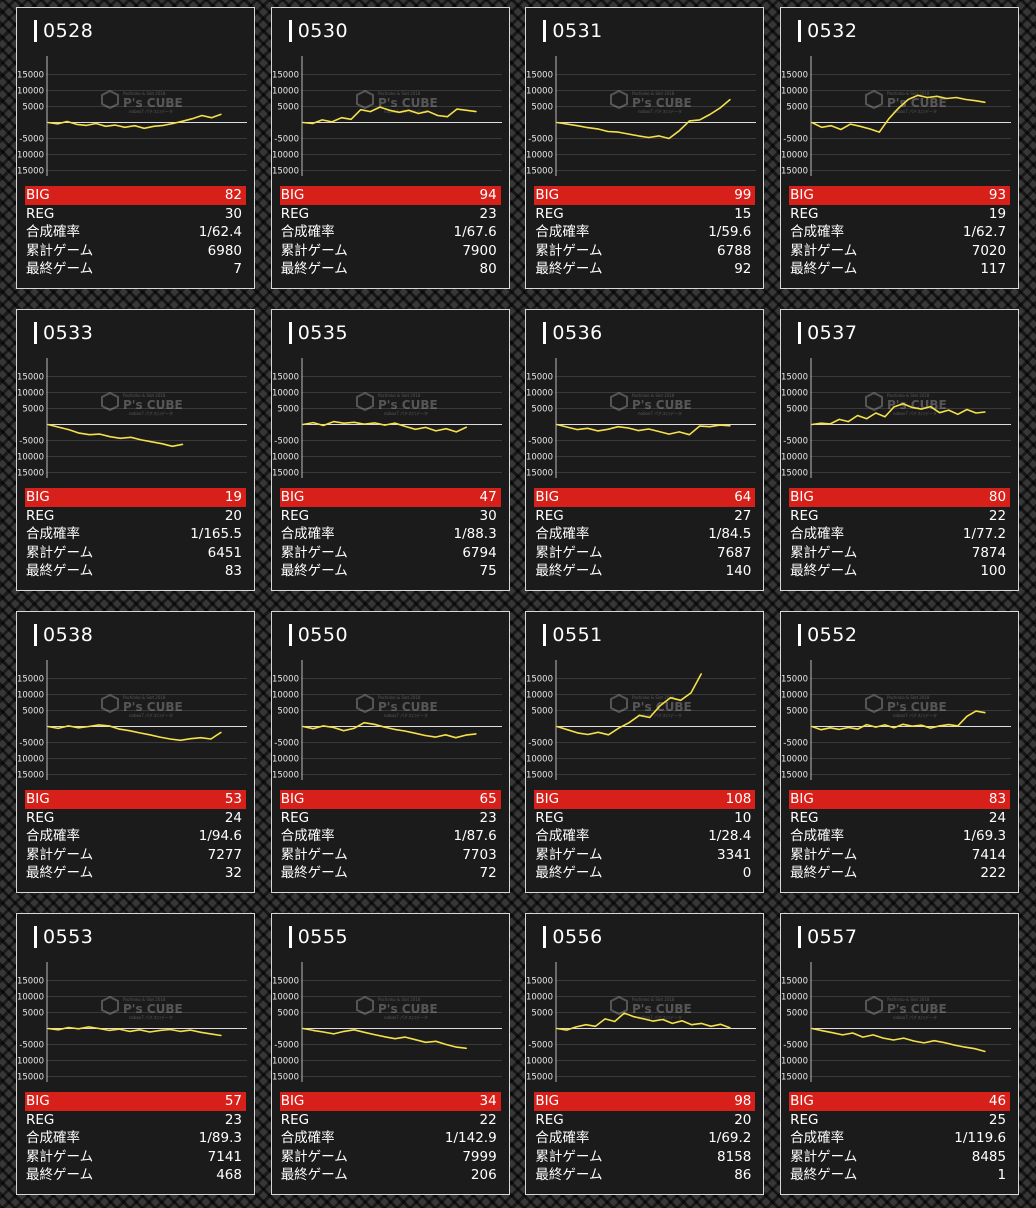  What do you see at coordinates (989, 854) in the screenshot?
I see `total-games-value: 7414` at bounding box center [989, 854].